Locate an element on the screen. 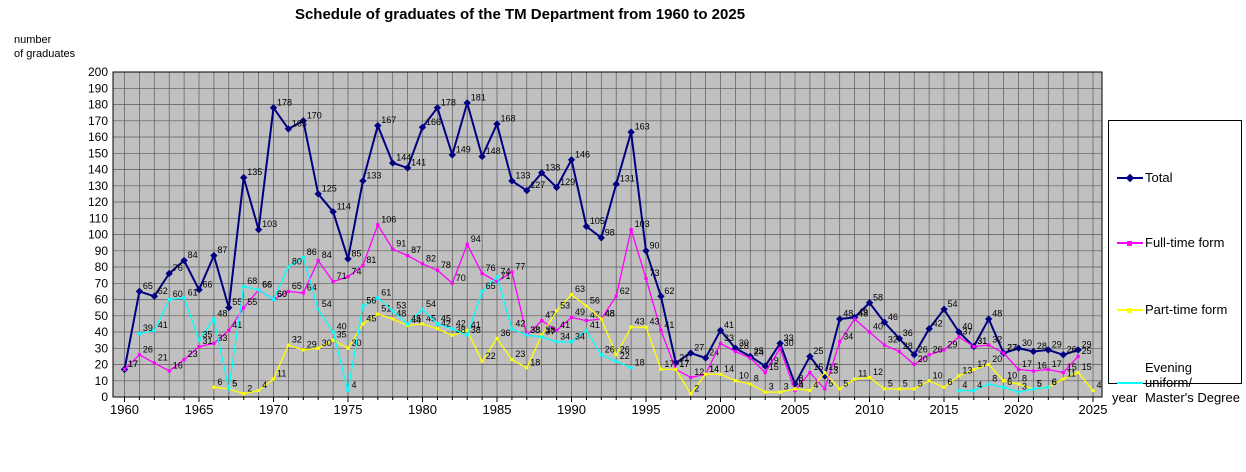 The image size is (1246, 472). svg-text: 66 is located at coordinates (267, 284).